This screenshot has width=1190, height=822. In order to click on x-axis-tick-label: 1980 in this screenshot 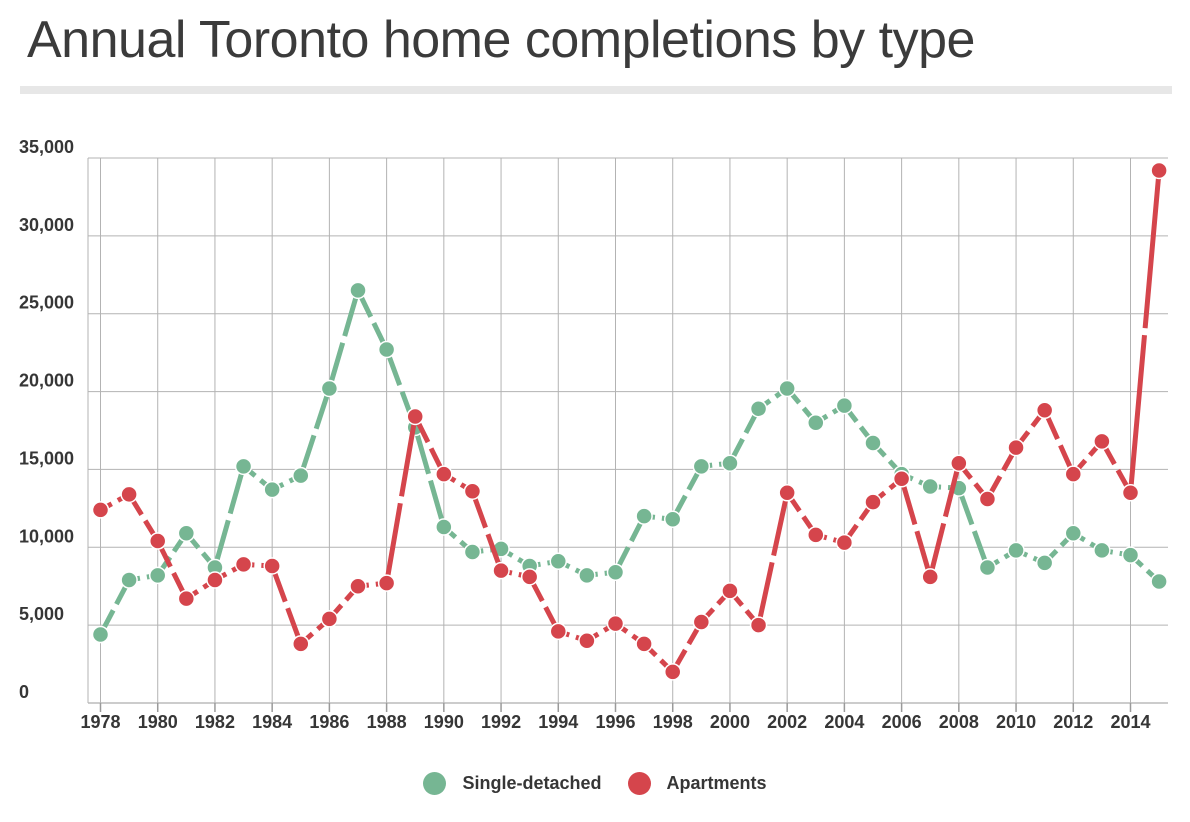, I will do `click(158, 722)`.